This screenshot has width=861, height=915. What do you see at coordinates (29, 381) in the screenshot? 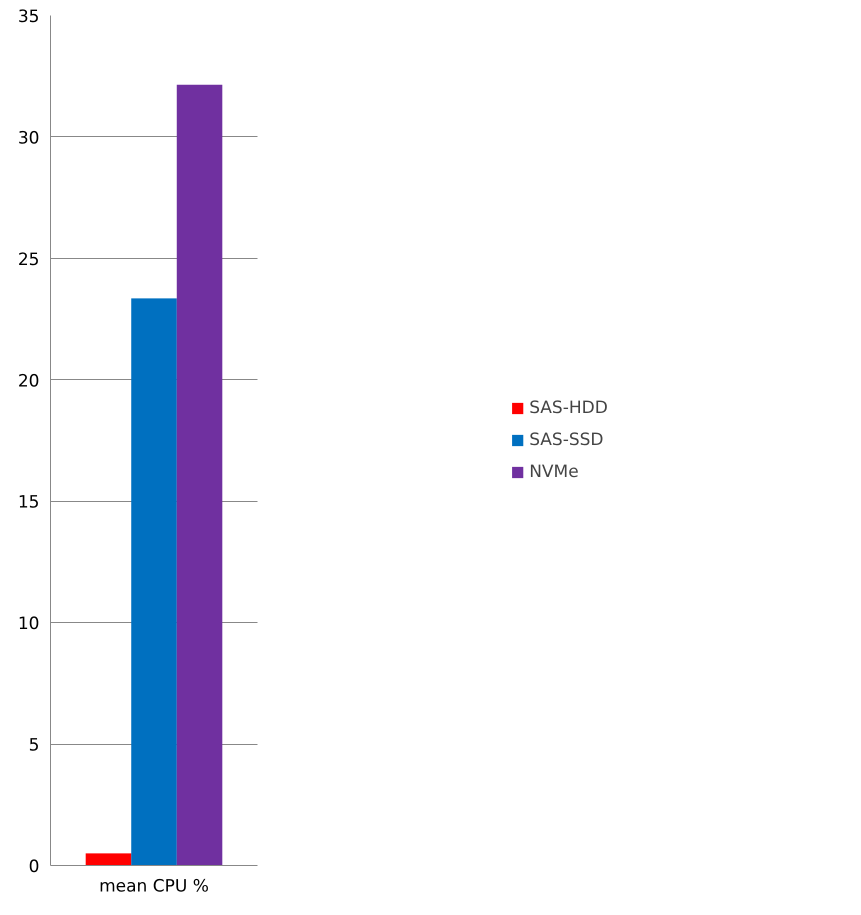
I see `y-tick-label: 20` at bounding box center [29, 381].